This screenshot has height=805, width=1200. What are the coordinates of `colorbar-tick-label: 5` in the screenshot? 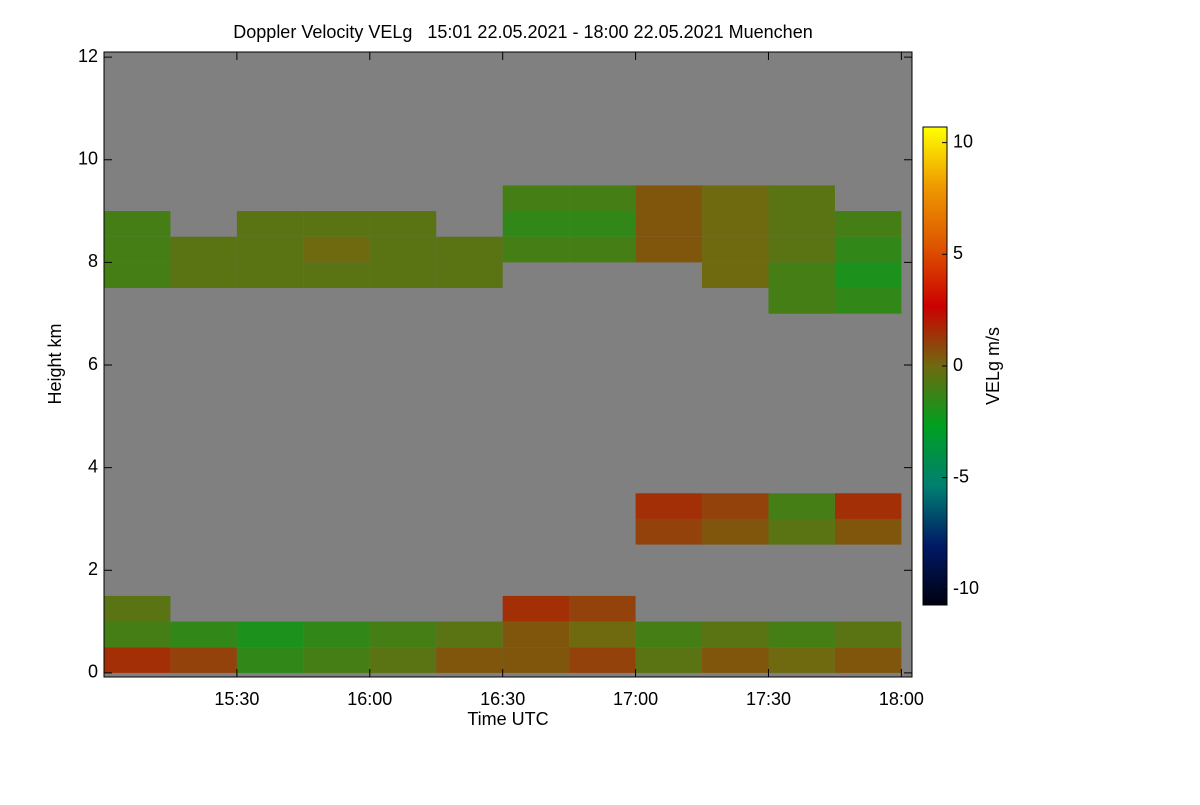 It's located at (958, 253).